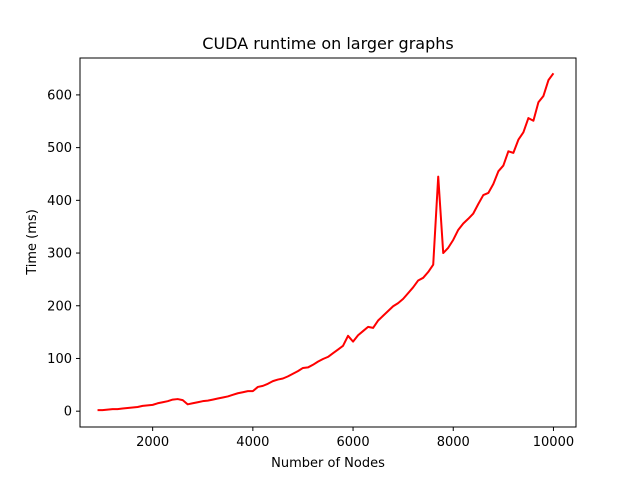 This screenshot has width=640, height=480. Describe the element at coordinates (59, 95) in the screenshot. I see `y-tick-label: 600` at that location.